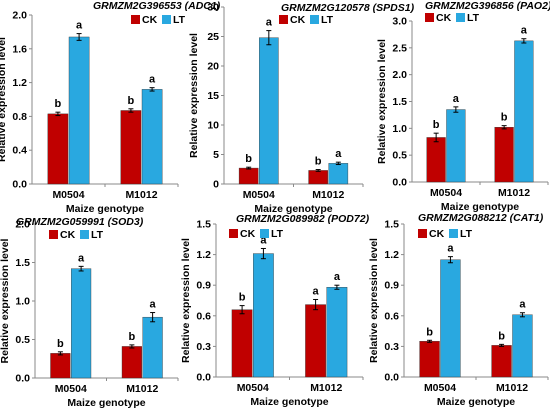  Describe the element at coordinates (213, 126) in the screenshot. I see `y-tick-label: 10` at that location.